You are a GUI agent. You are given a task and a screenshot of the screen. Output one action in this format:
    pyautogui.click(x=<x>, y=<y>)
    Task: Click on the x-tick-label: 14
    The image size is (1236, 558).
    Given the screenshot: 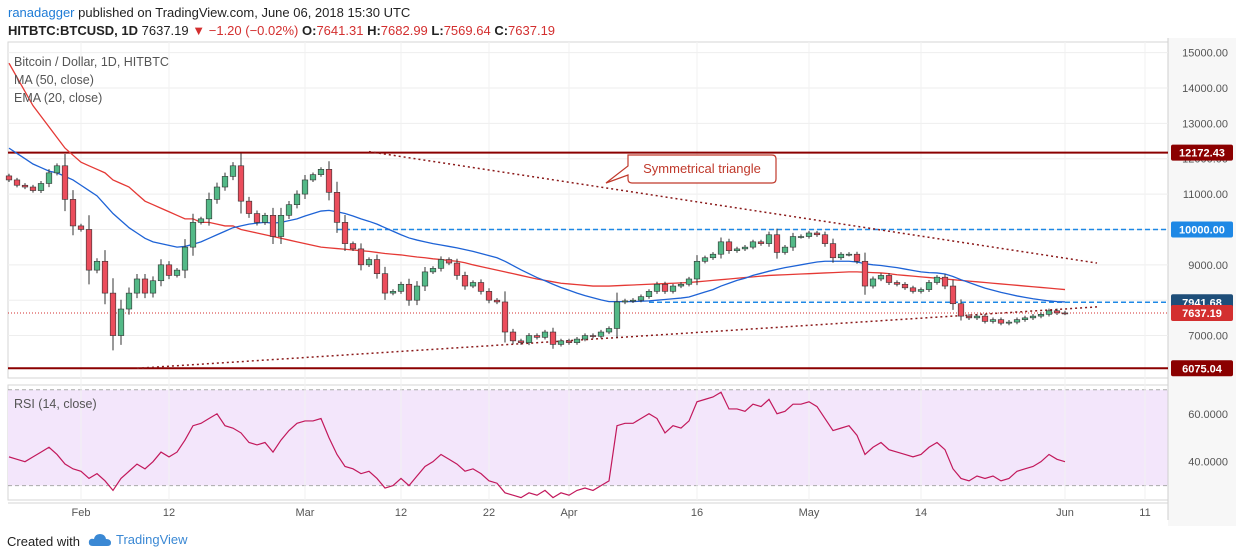 What is the action you would take?
    pyautogui.click(x=921, y=513)
    